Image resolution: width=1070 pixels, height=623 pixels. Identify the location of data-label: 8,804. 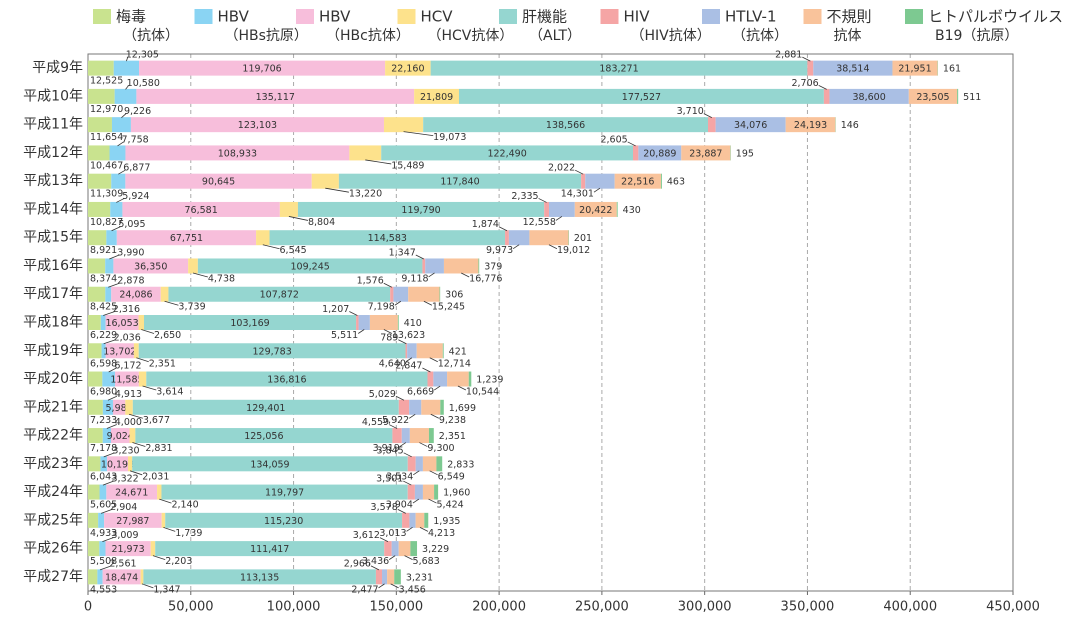
(321, 222).